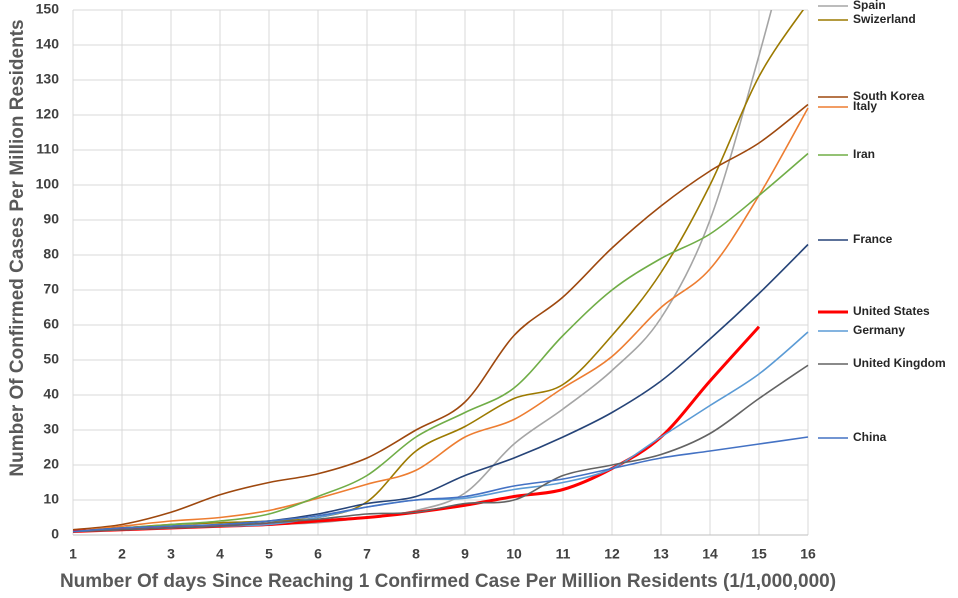  Describe the element at coordinates (51, 499) in the screenshot. I see `y-tick-label: 10` at that location.